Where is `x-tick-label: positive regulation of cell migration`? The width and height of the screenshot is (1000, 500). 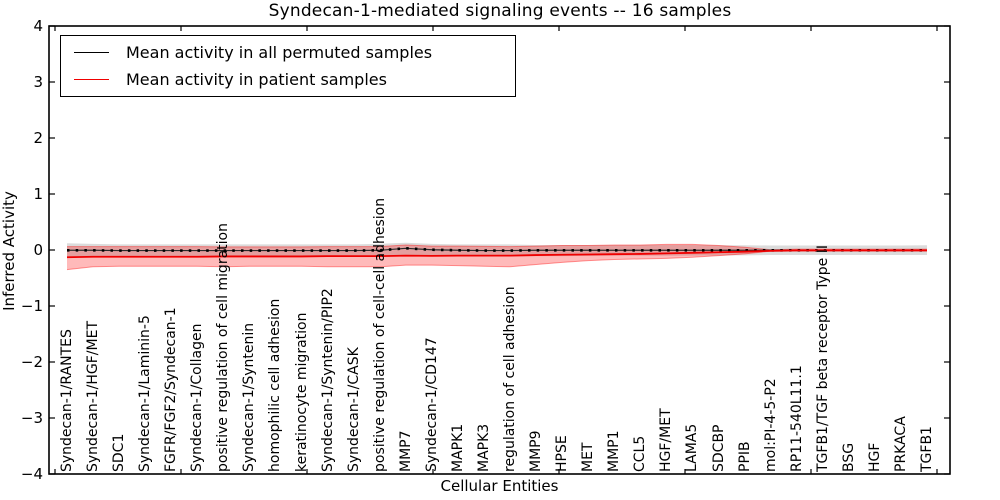
x-tick-label: positive regulation of cell migration is located at coordinates (223, 347).